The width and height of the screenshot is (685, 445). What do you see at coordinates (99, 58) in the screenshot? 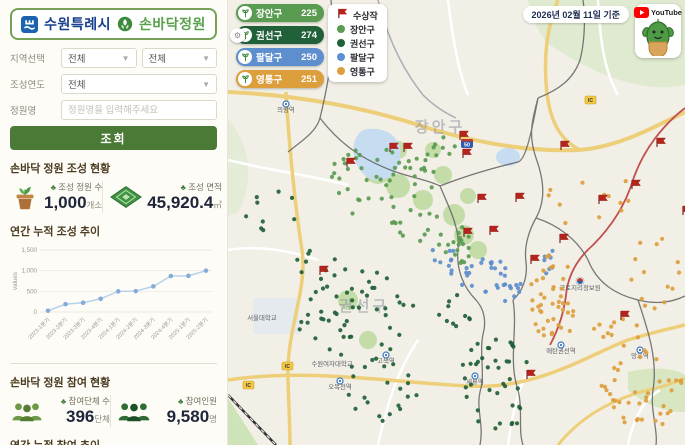
I see `region-select: 전체 ▼` at bounding box center [99, 58].